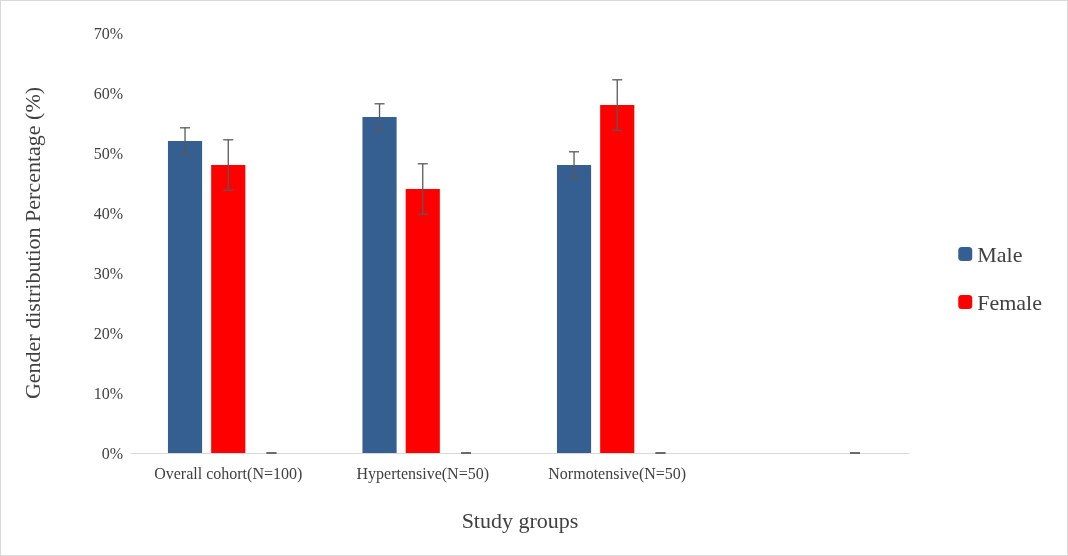  I want to click on x-tick-label: Hypertensive(N=50), so click(423, 473).